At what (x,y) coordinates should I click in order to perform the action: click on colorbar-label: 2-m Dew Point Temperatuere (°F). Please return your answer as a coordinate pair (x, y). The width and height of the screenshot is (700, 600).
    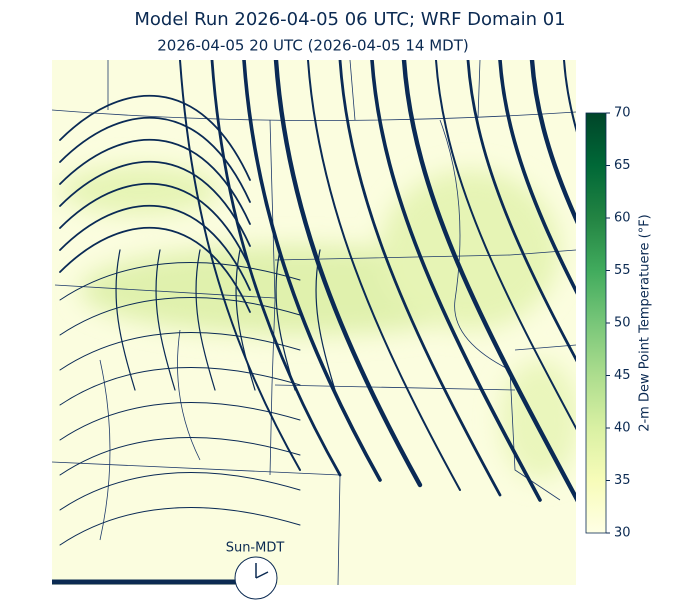
    Looking at the image, I should click on (645, 323).